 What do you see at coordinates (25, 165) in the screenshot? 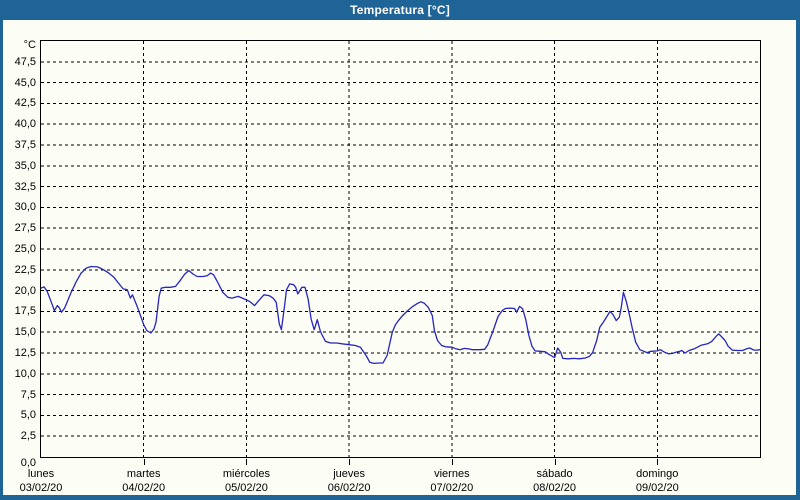
I see `y-tick-label: 35,0` at bounding box center [25, 165].